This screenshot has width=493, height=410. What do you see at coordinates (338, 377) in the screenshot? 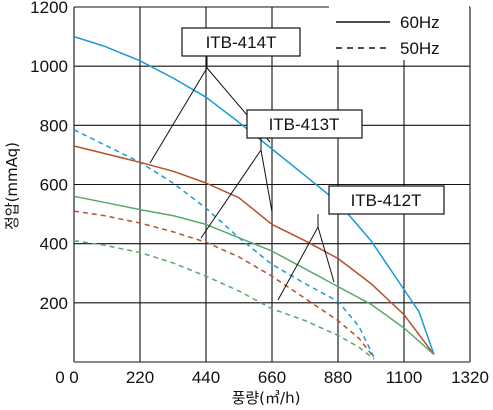
I see `x-tick-label-880: 880` at bounding box center [338, 377].